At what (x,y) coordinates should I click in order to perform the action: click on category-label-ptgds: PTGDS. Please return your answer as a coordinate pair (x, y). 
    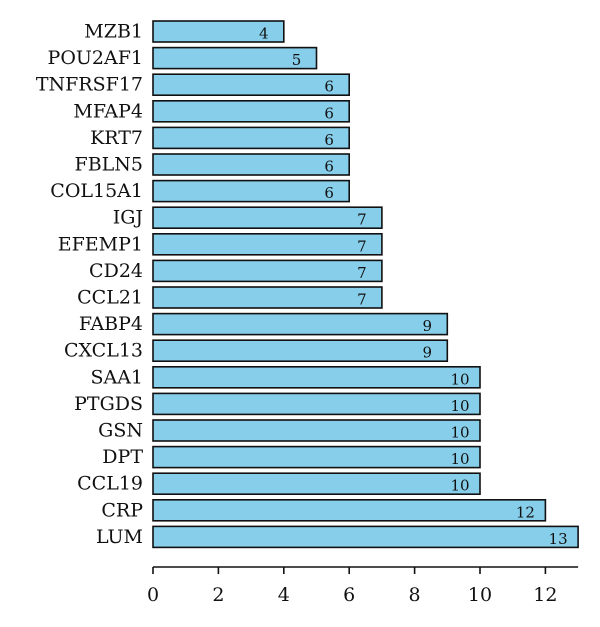
    Looking at the image, I should click on (108, 404).